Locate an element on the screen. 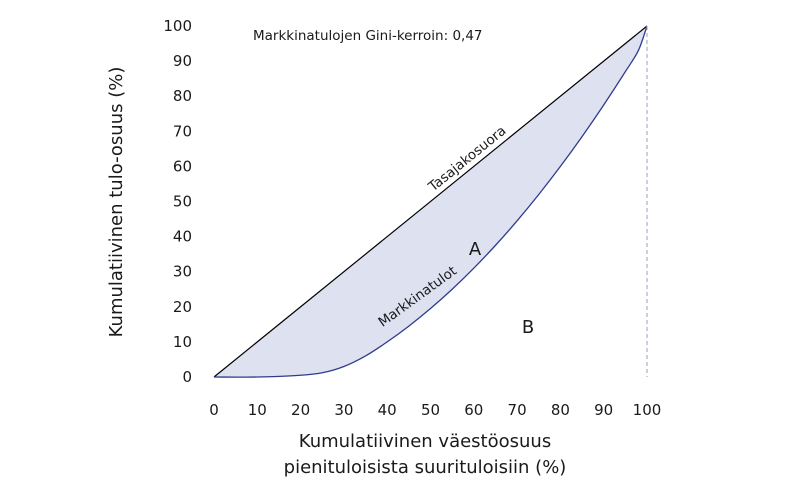 The image size is (810, 487). x-axis-title-line1: Kumulatiivinen väestöosuus is located at coordinates (425, 441).